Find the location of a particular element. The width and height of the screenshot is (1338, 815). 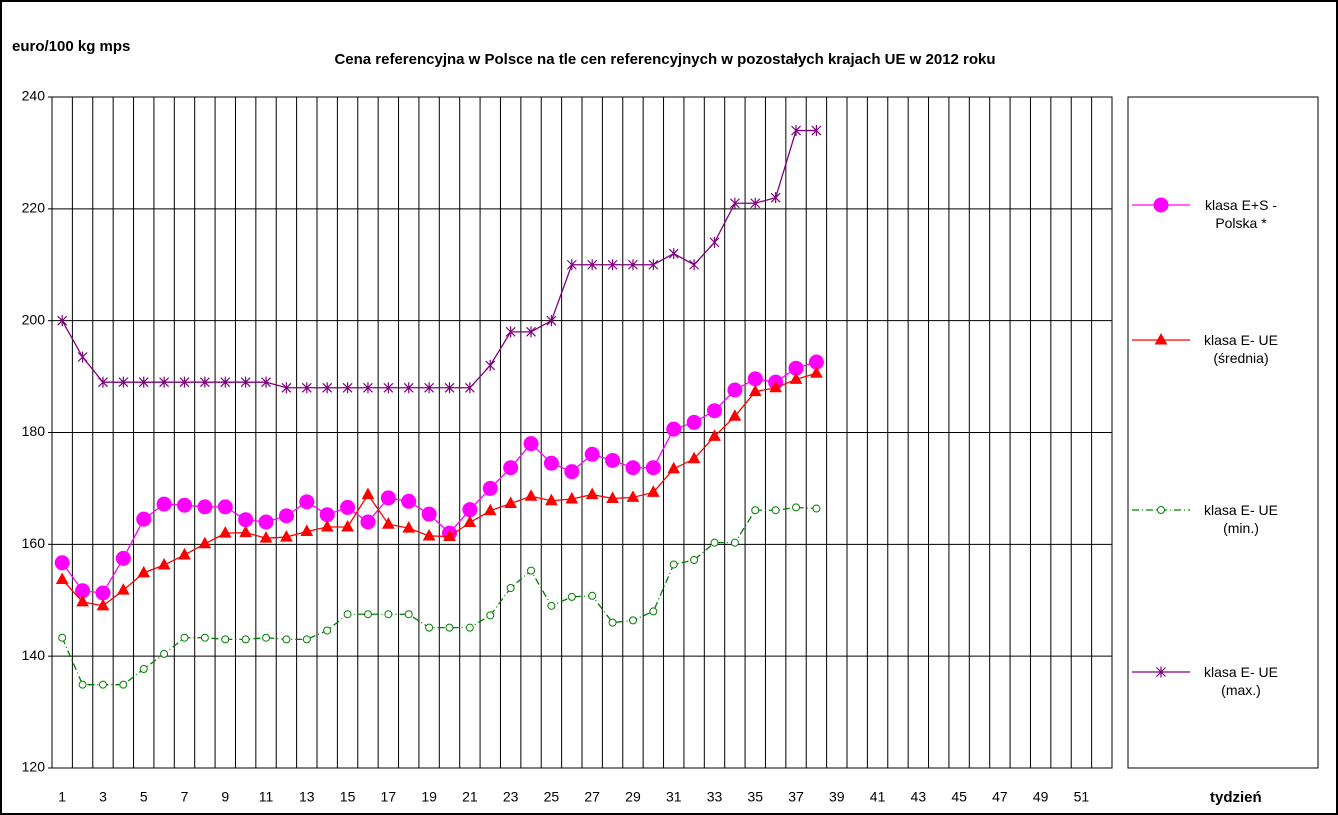

x-tick-label: 35 is located at coordinates (755, 797).